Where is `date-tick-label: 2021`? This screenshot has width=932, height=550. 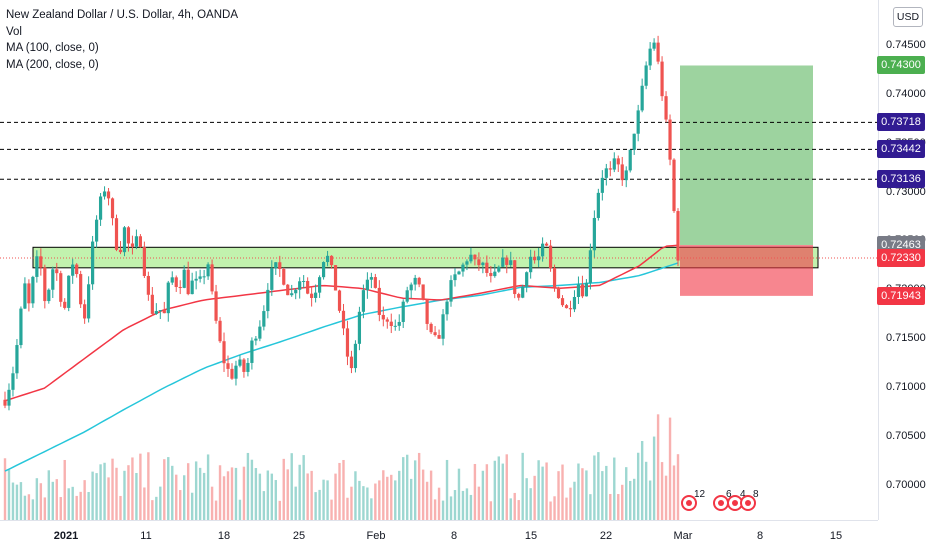 date-tick-label: 2021 is located at coordinates (66, 536).